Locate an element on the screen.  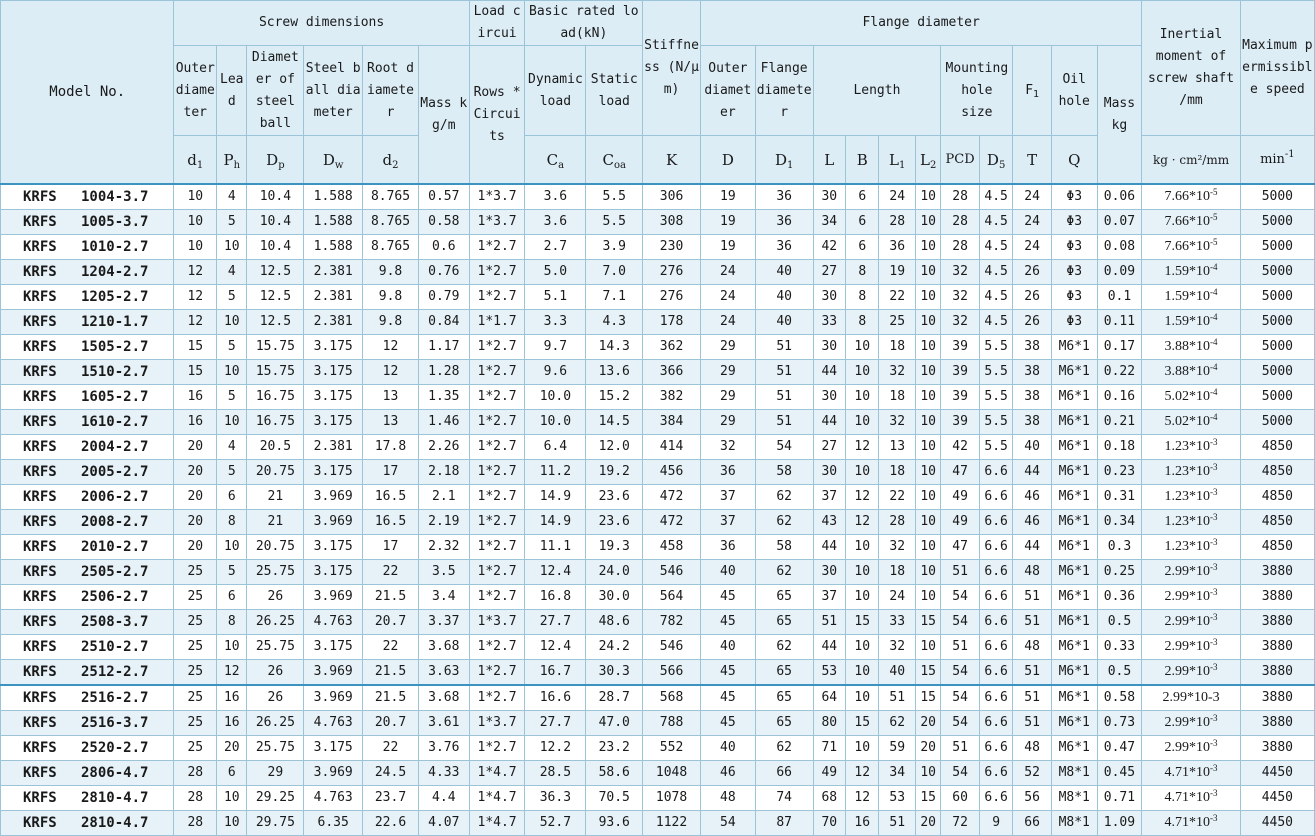
cell-q: M6*1 is located at coordinates (1074, 372).